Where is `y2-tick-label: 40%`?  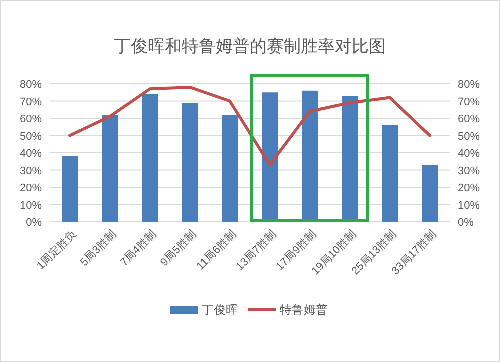
y2-tick-label: 40% is located at coordinates (469, 154).